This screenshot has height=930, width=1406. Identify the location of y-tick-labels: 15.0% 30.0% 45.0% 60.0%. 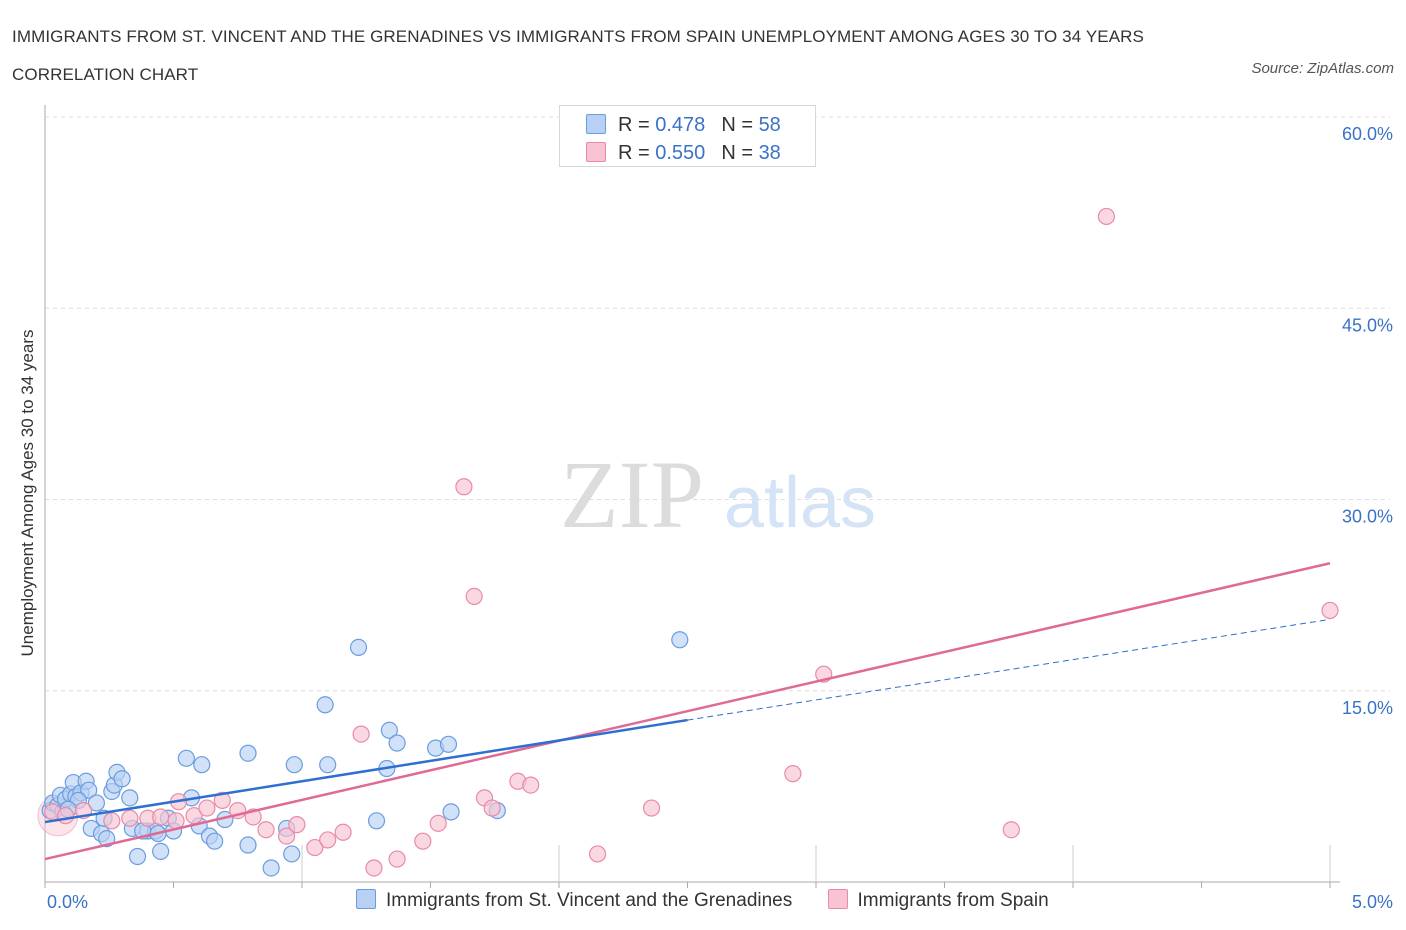
(1367, 421).